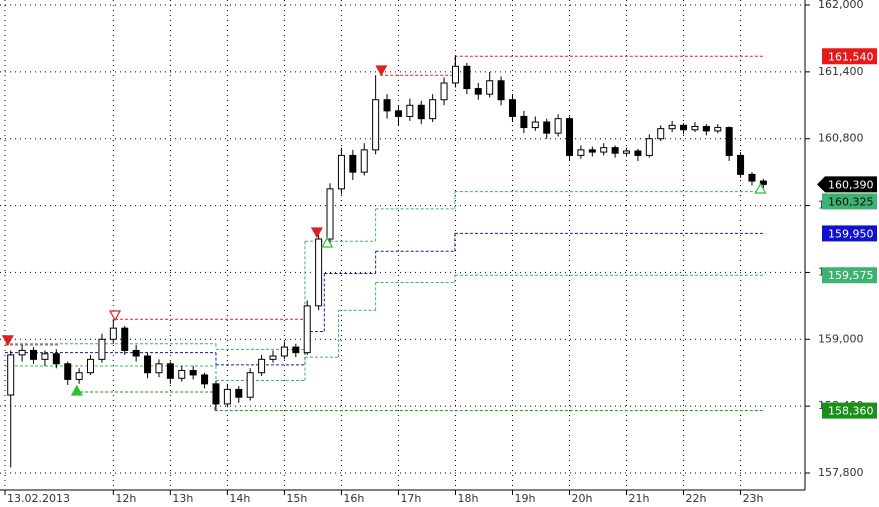 This screenshot has height=507, width=879. Describe the element at coordinates (296, 498) in the screenshot. I see `x-tick-label: 15h` at that location.